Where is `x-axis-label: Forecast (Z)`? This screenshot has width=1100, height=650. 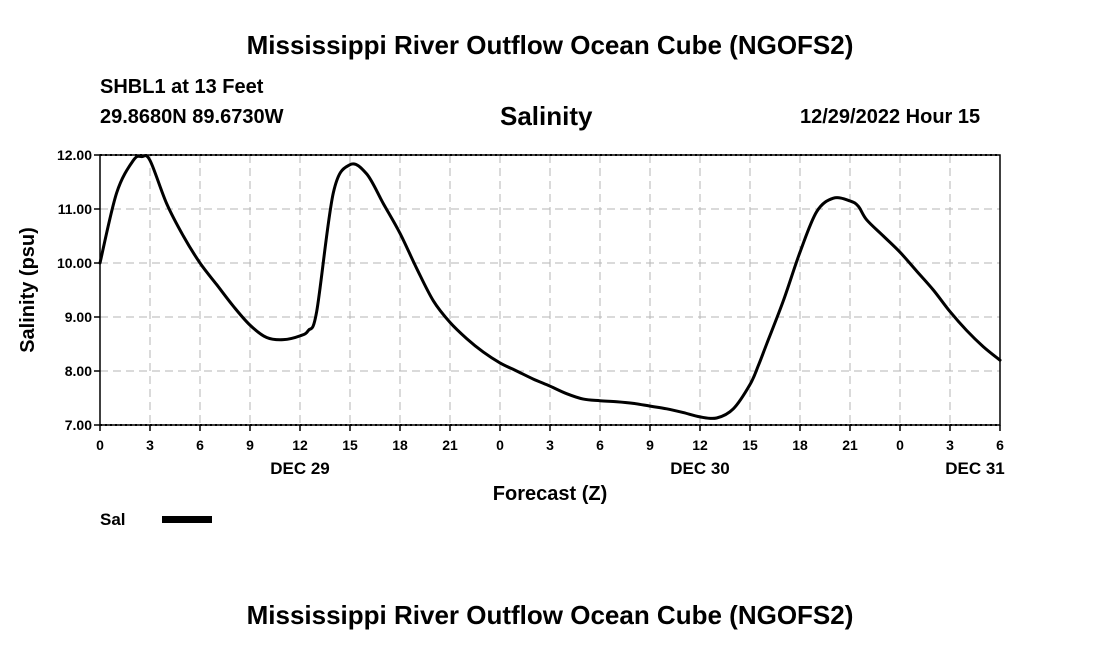
x-axis-label: Forecast (Z) is located at coordinates (550, 494).